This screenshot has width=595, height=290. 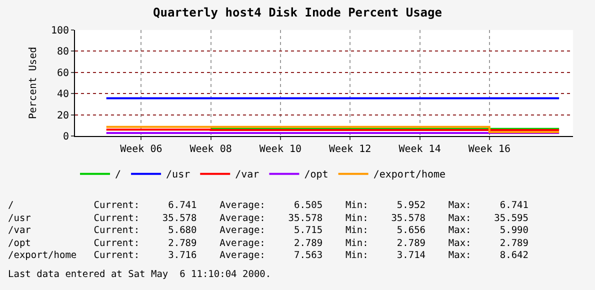 I want to click on text: / Current: 6.741 Average: 6.505 Min: 5.952 Max: 6.741, so click(x=269, y=206).